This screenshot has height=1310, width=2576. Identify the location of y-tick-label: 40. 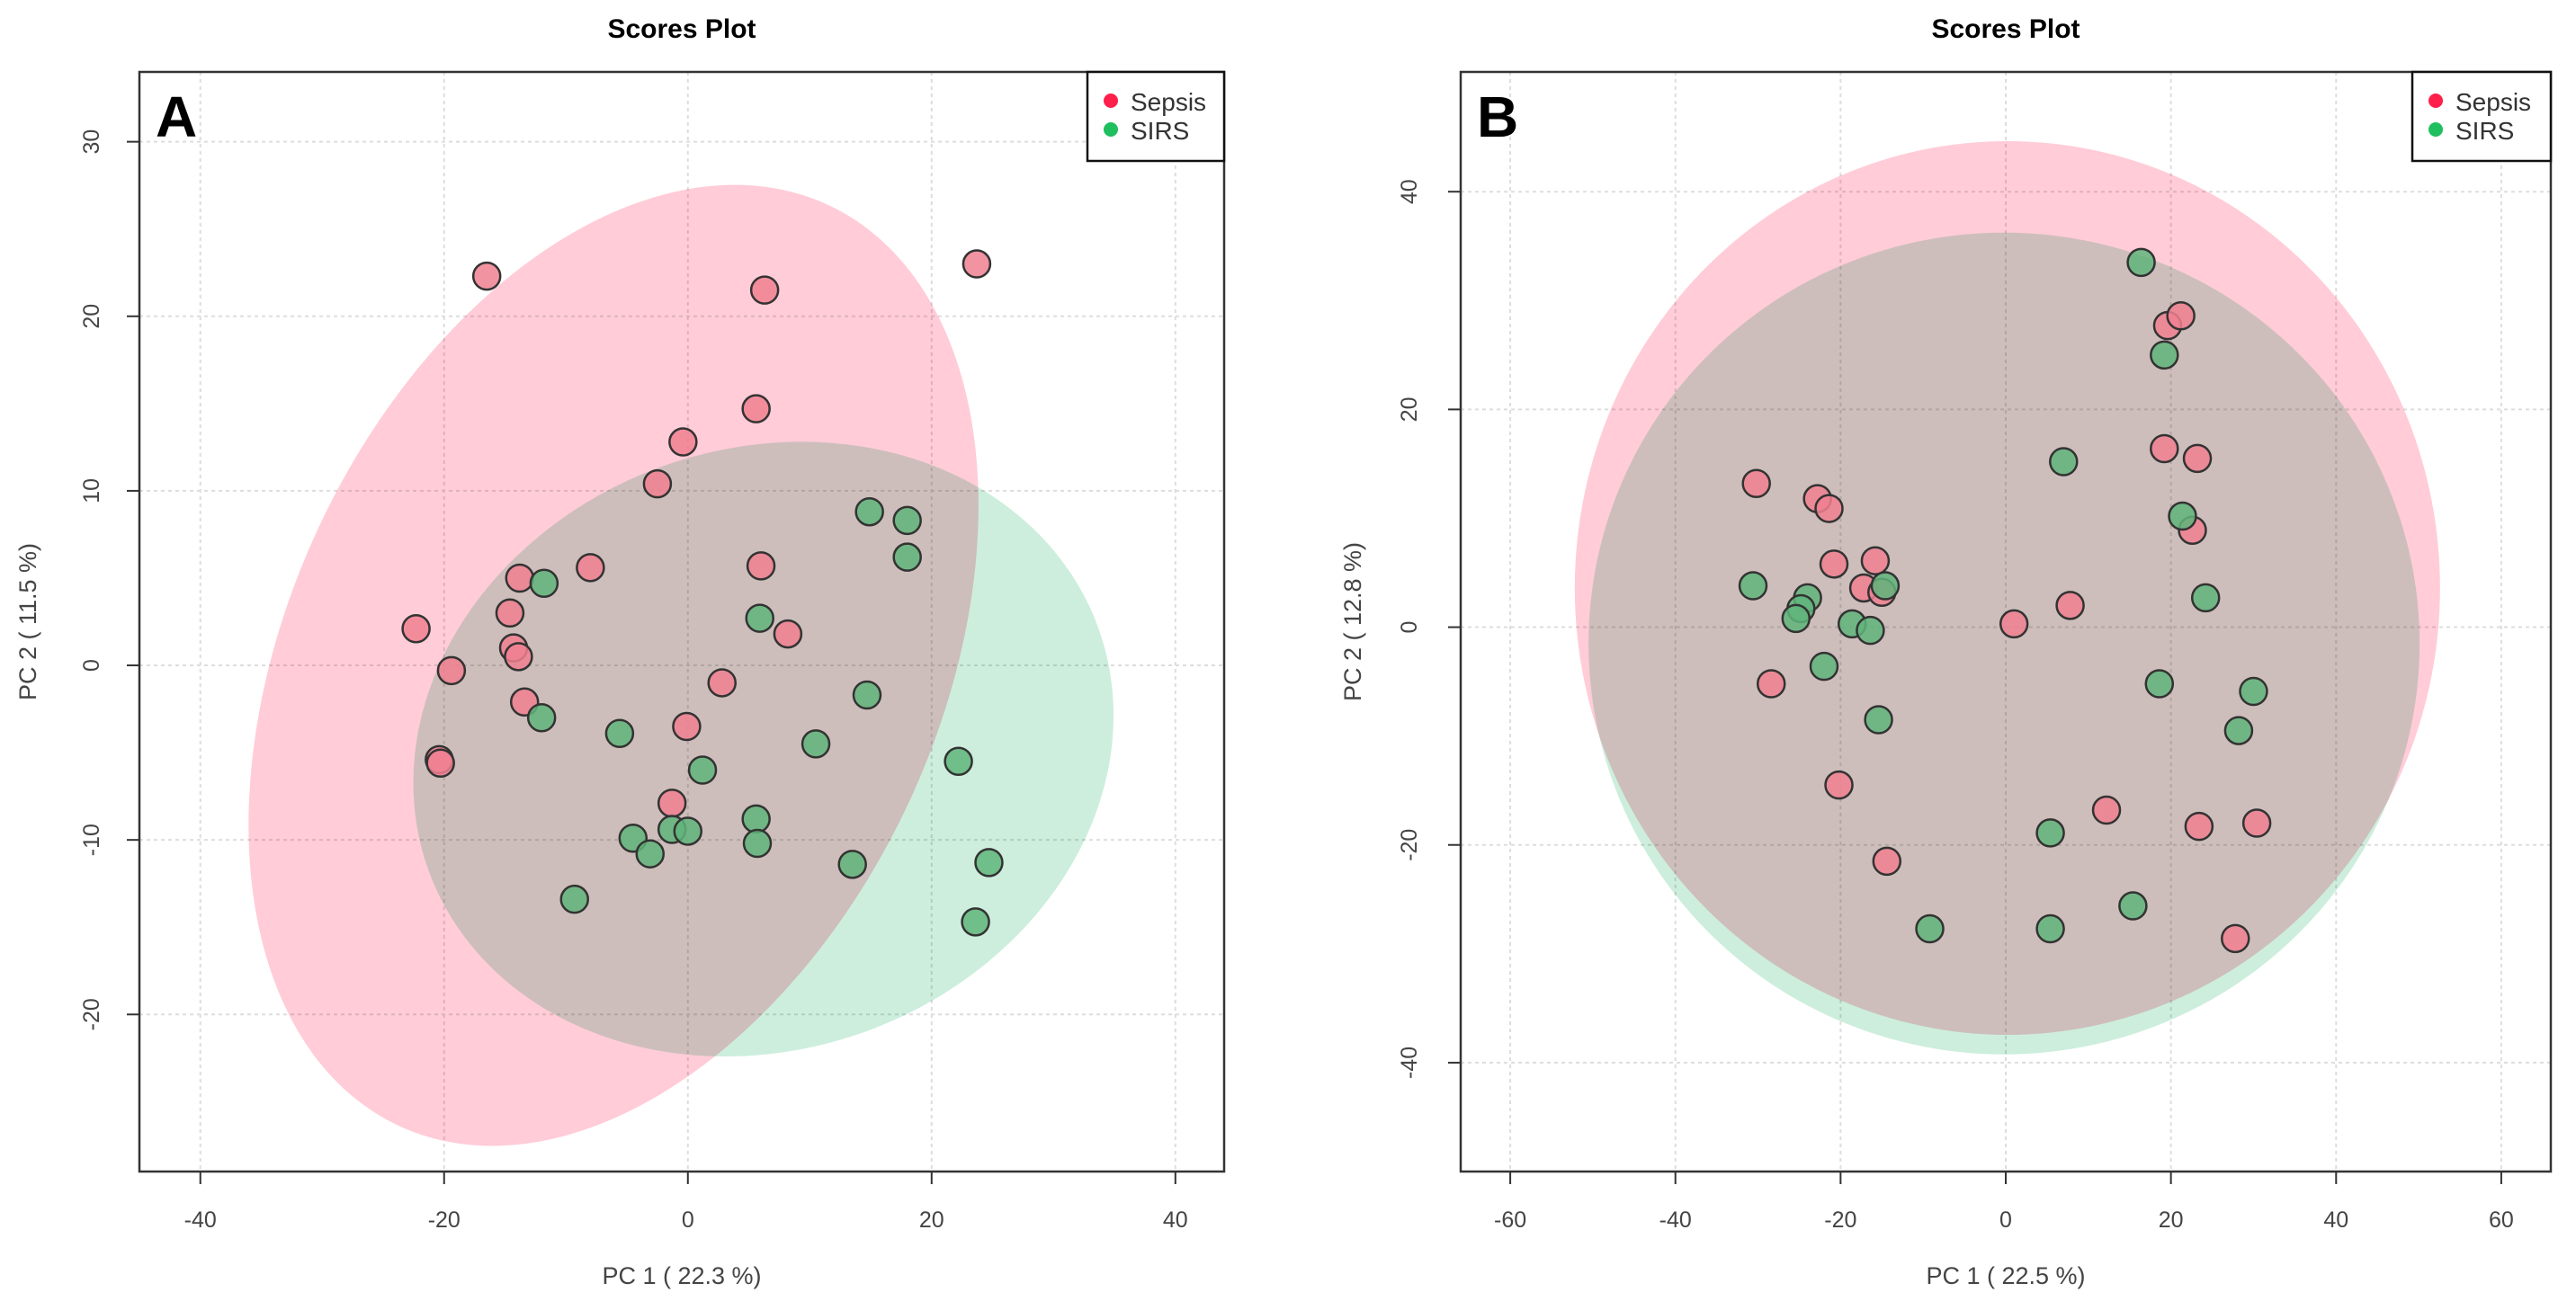
(1409, 191).